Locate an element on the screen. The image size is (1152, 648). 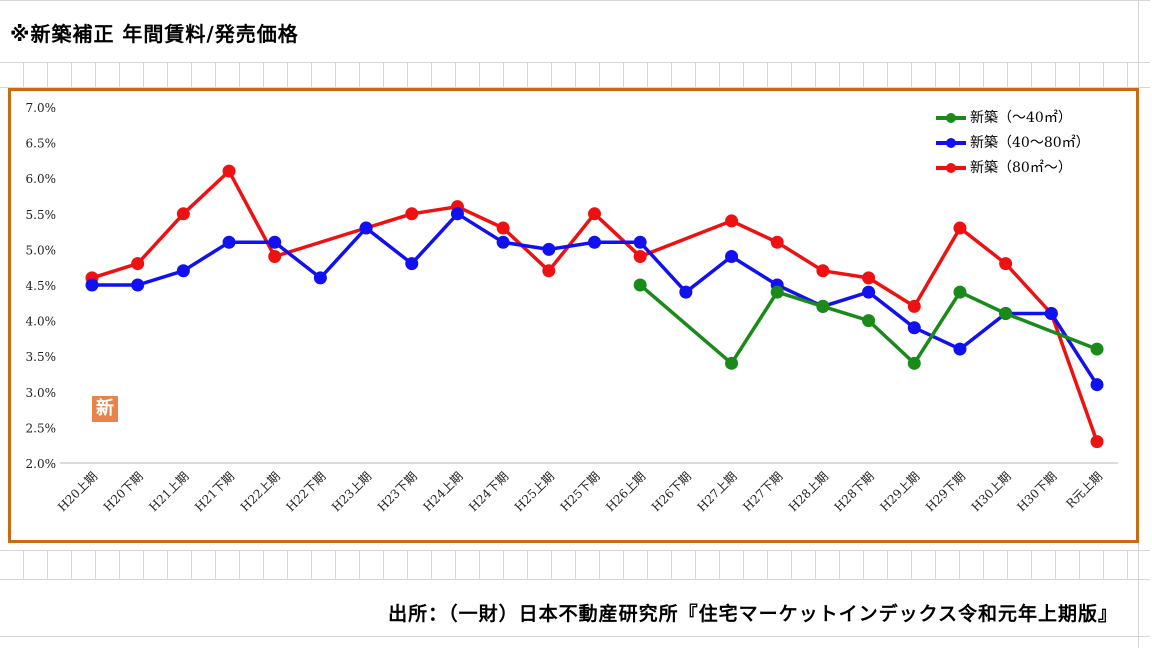
x-tick-label: H29下期 is located at coordinates (945, 491).